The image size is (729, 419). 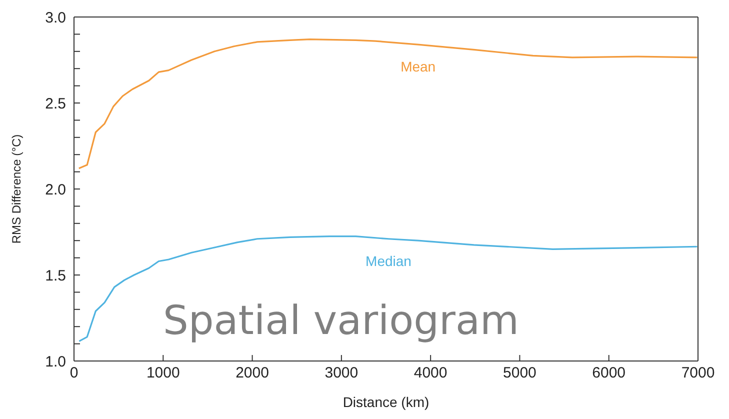 I want to click on x-tick-label: 0, so click(x=74, y=373).